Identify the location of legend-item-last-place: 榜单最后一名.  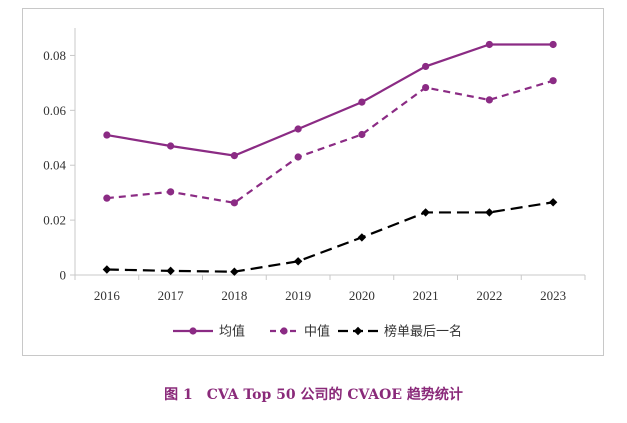
(400, 332).